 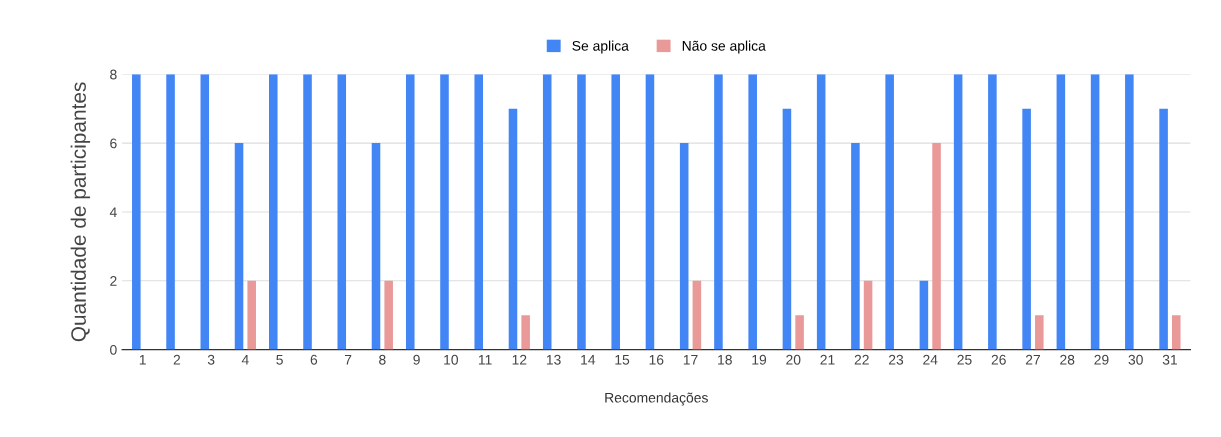 What do you see at coordinates (451, 359) in the screenshot?
I see `x-tick-label: 10` at bounding box center [451, 359].